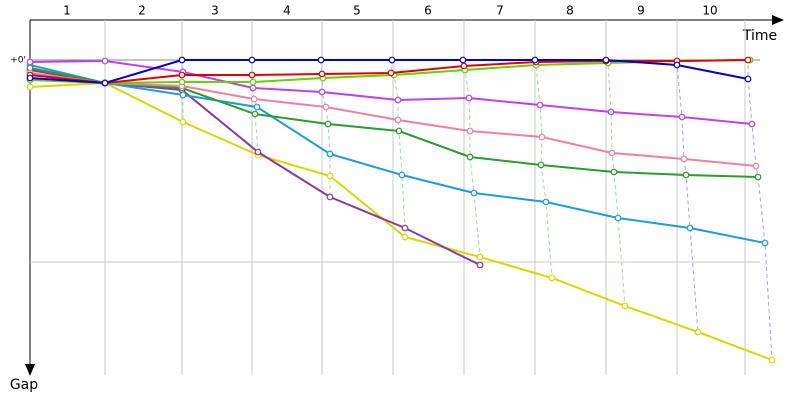 The height and width of the screenshot is (400, 800). What do you see at coordinates (287, 11) in the screenshot?
I see `x-tick-label: 4` at bounding box center [287, 11].